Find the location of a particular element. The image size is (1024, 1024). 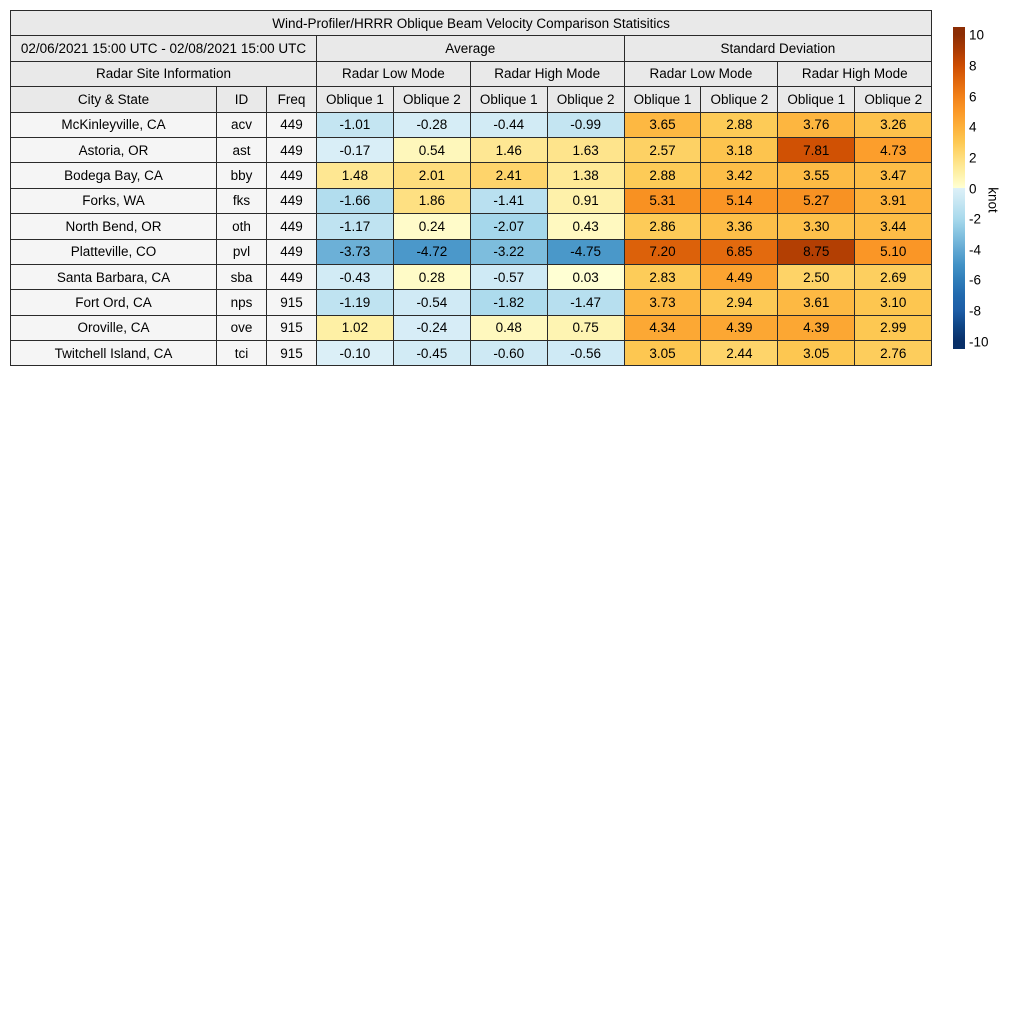

value-cell: -1.17 is located at coordinates (355, 226).